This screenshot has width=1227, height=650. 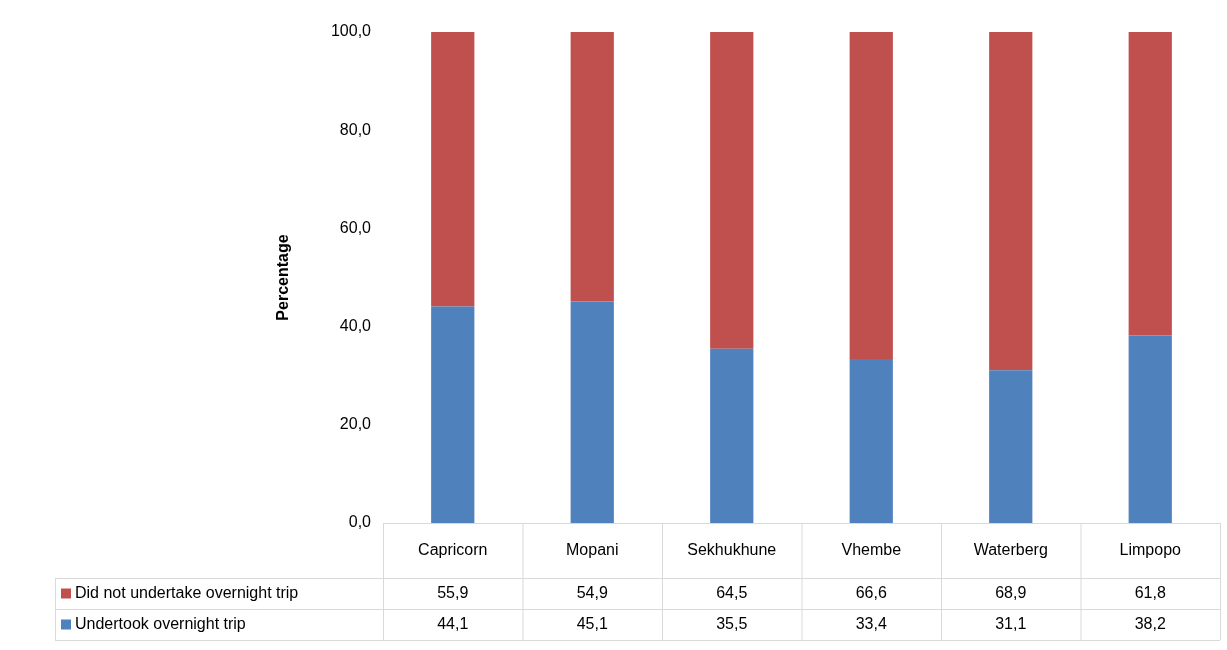 I want to click on y-tick-label: 40,0, so click(x=355, y=326).